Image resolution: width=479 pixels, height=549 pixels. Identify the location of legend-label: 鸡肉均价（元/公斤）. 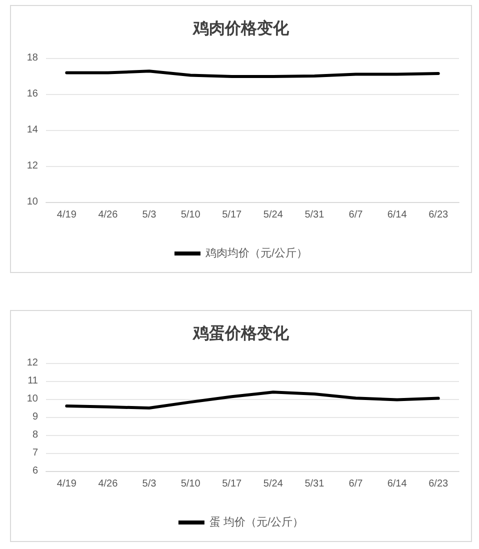
(256, 253).